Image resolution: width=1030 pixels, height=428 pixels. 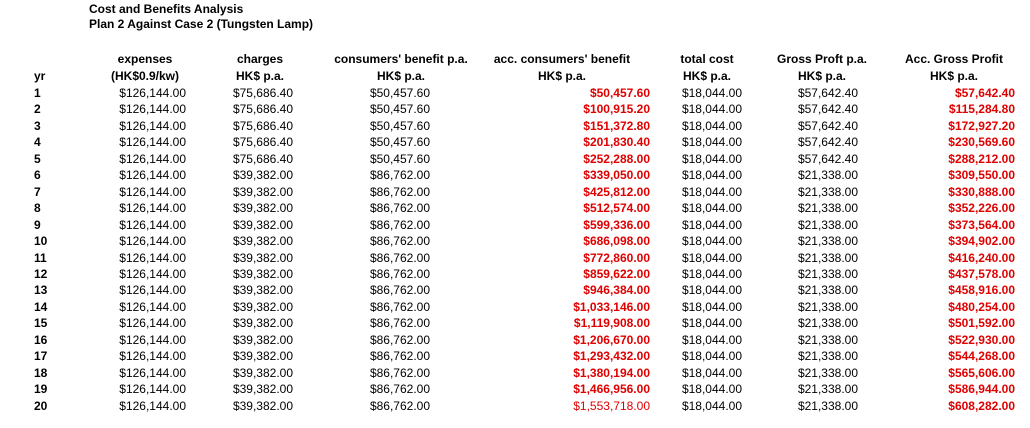 I want to click on cell-acc-consumers-benefit: $50,457.60, so click(x=619, y=93).